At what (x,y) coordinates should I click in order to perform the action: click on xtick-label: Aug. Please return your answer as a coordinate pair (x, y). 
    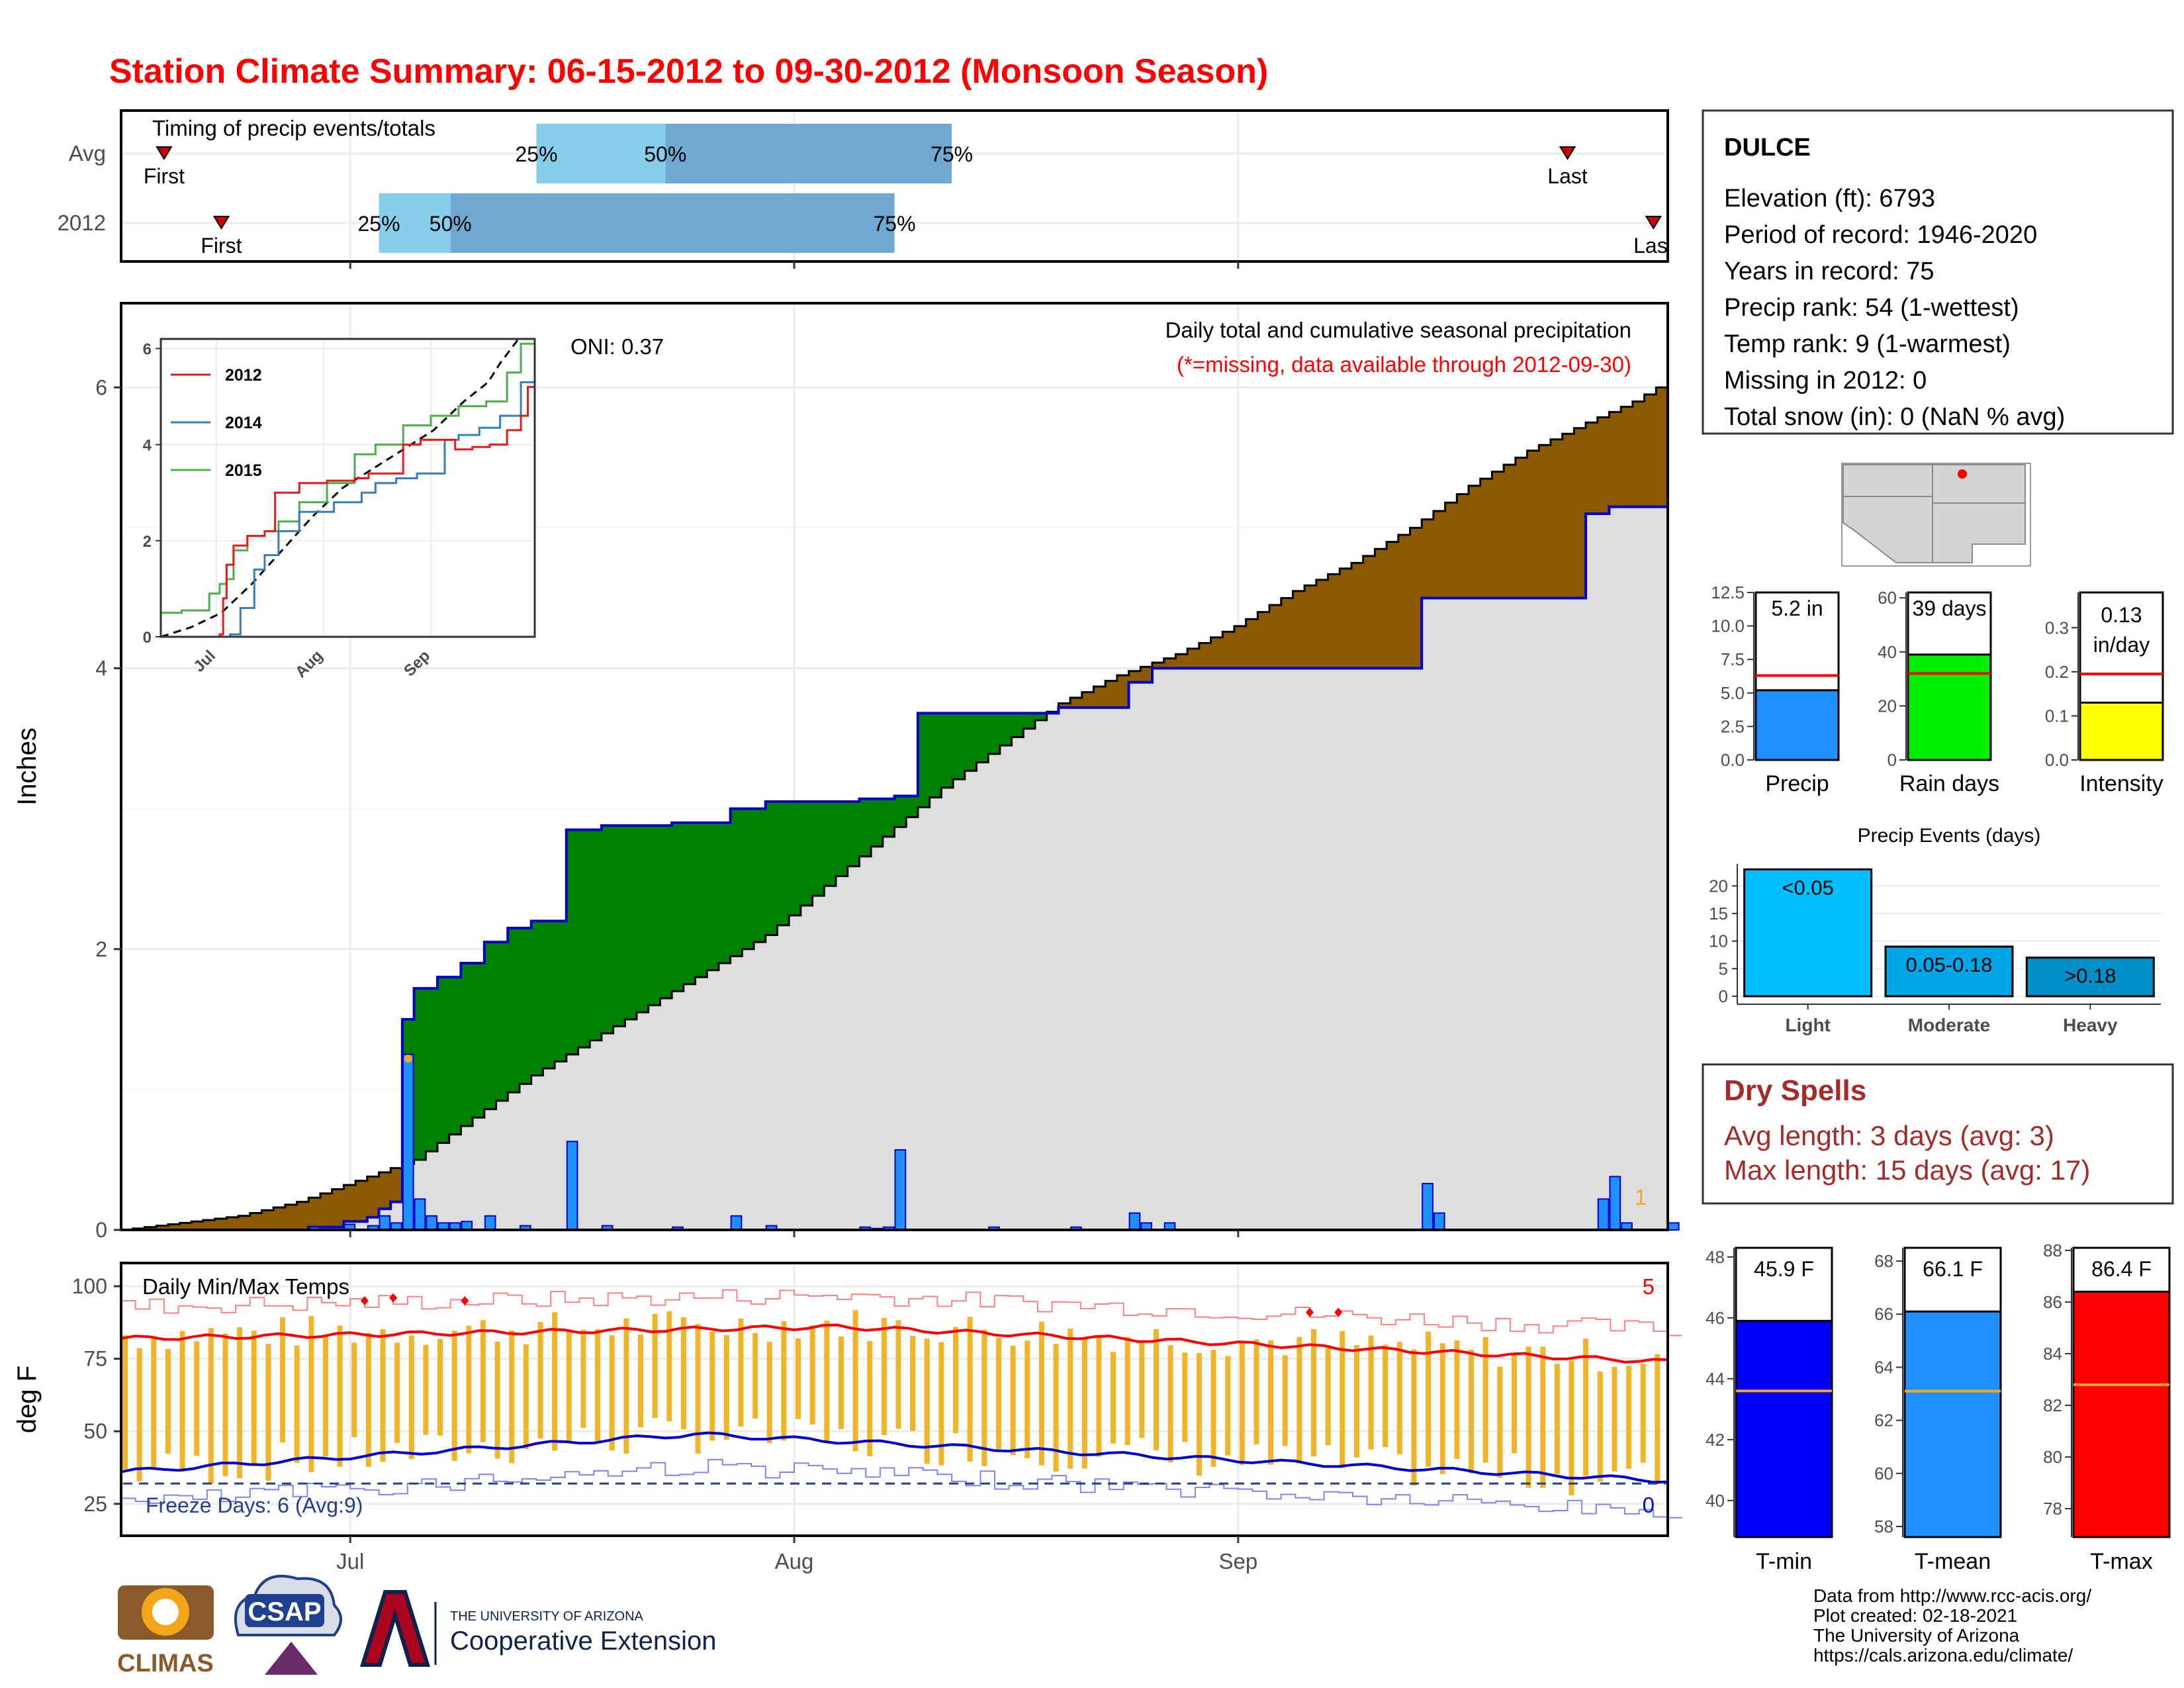
    Looking at the image, I should click on (795, 1561).